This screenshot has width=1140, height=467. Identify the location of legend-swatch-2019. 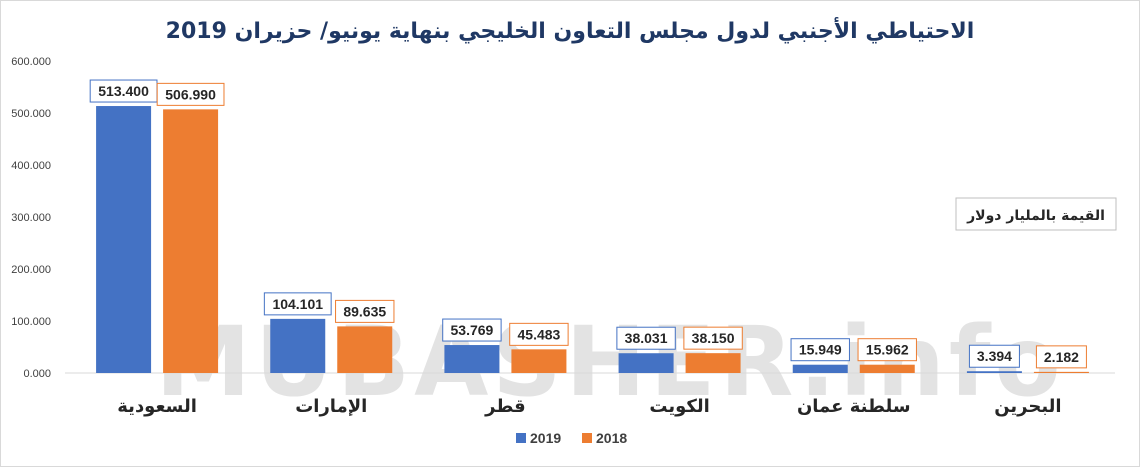
(521, 438).